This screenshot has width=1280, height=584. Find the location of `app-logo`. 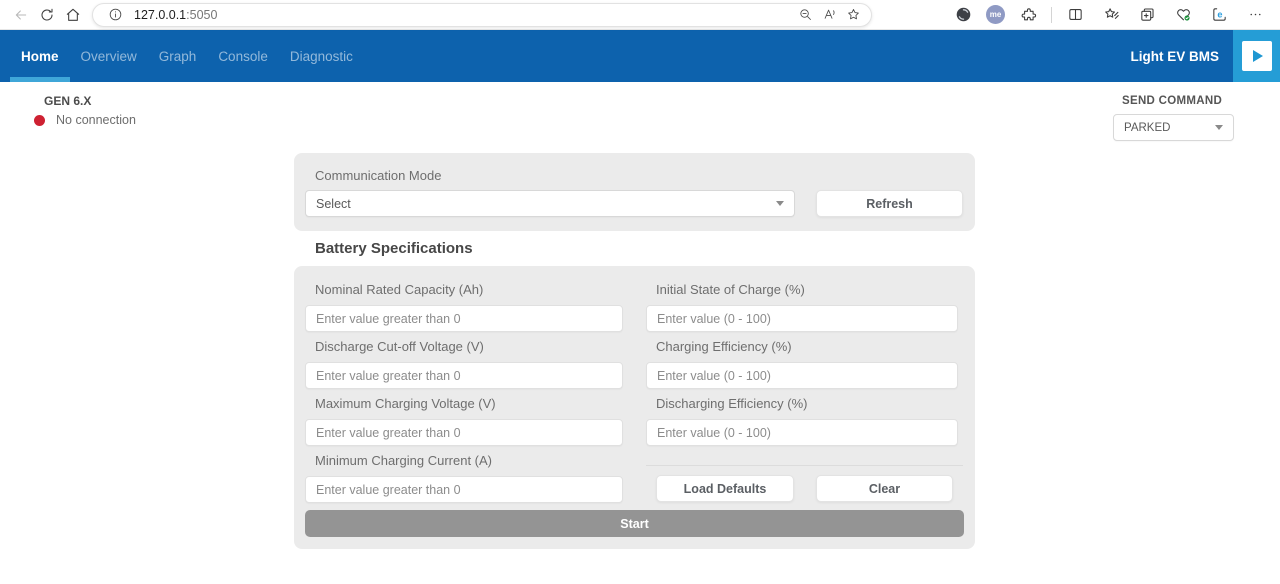

app-logo is located at coordinates (1256, 56).